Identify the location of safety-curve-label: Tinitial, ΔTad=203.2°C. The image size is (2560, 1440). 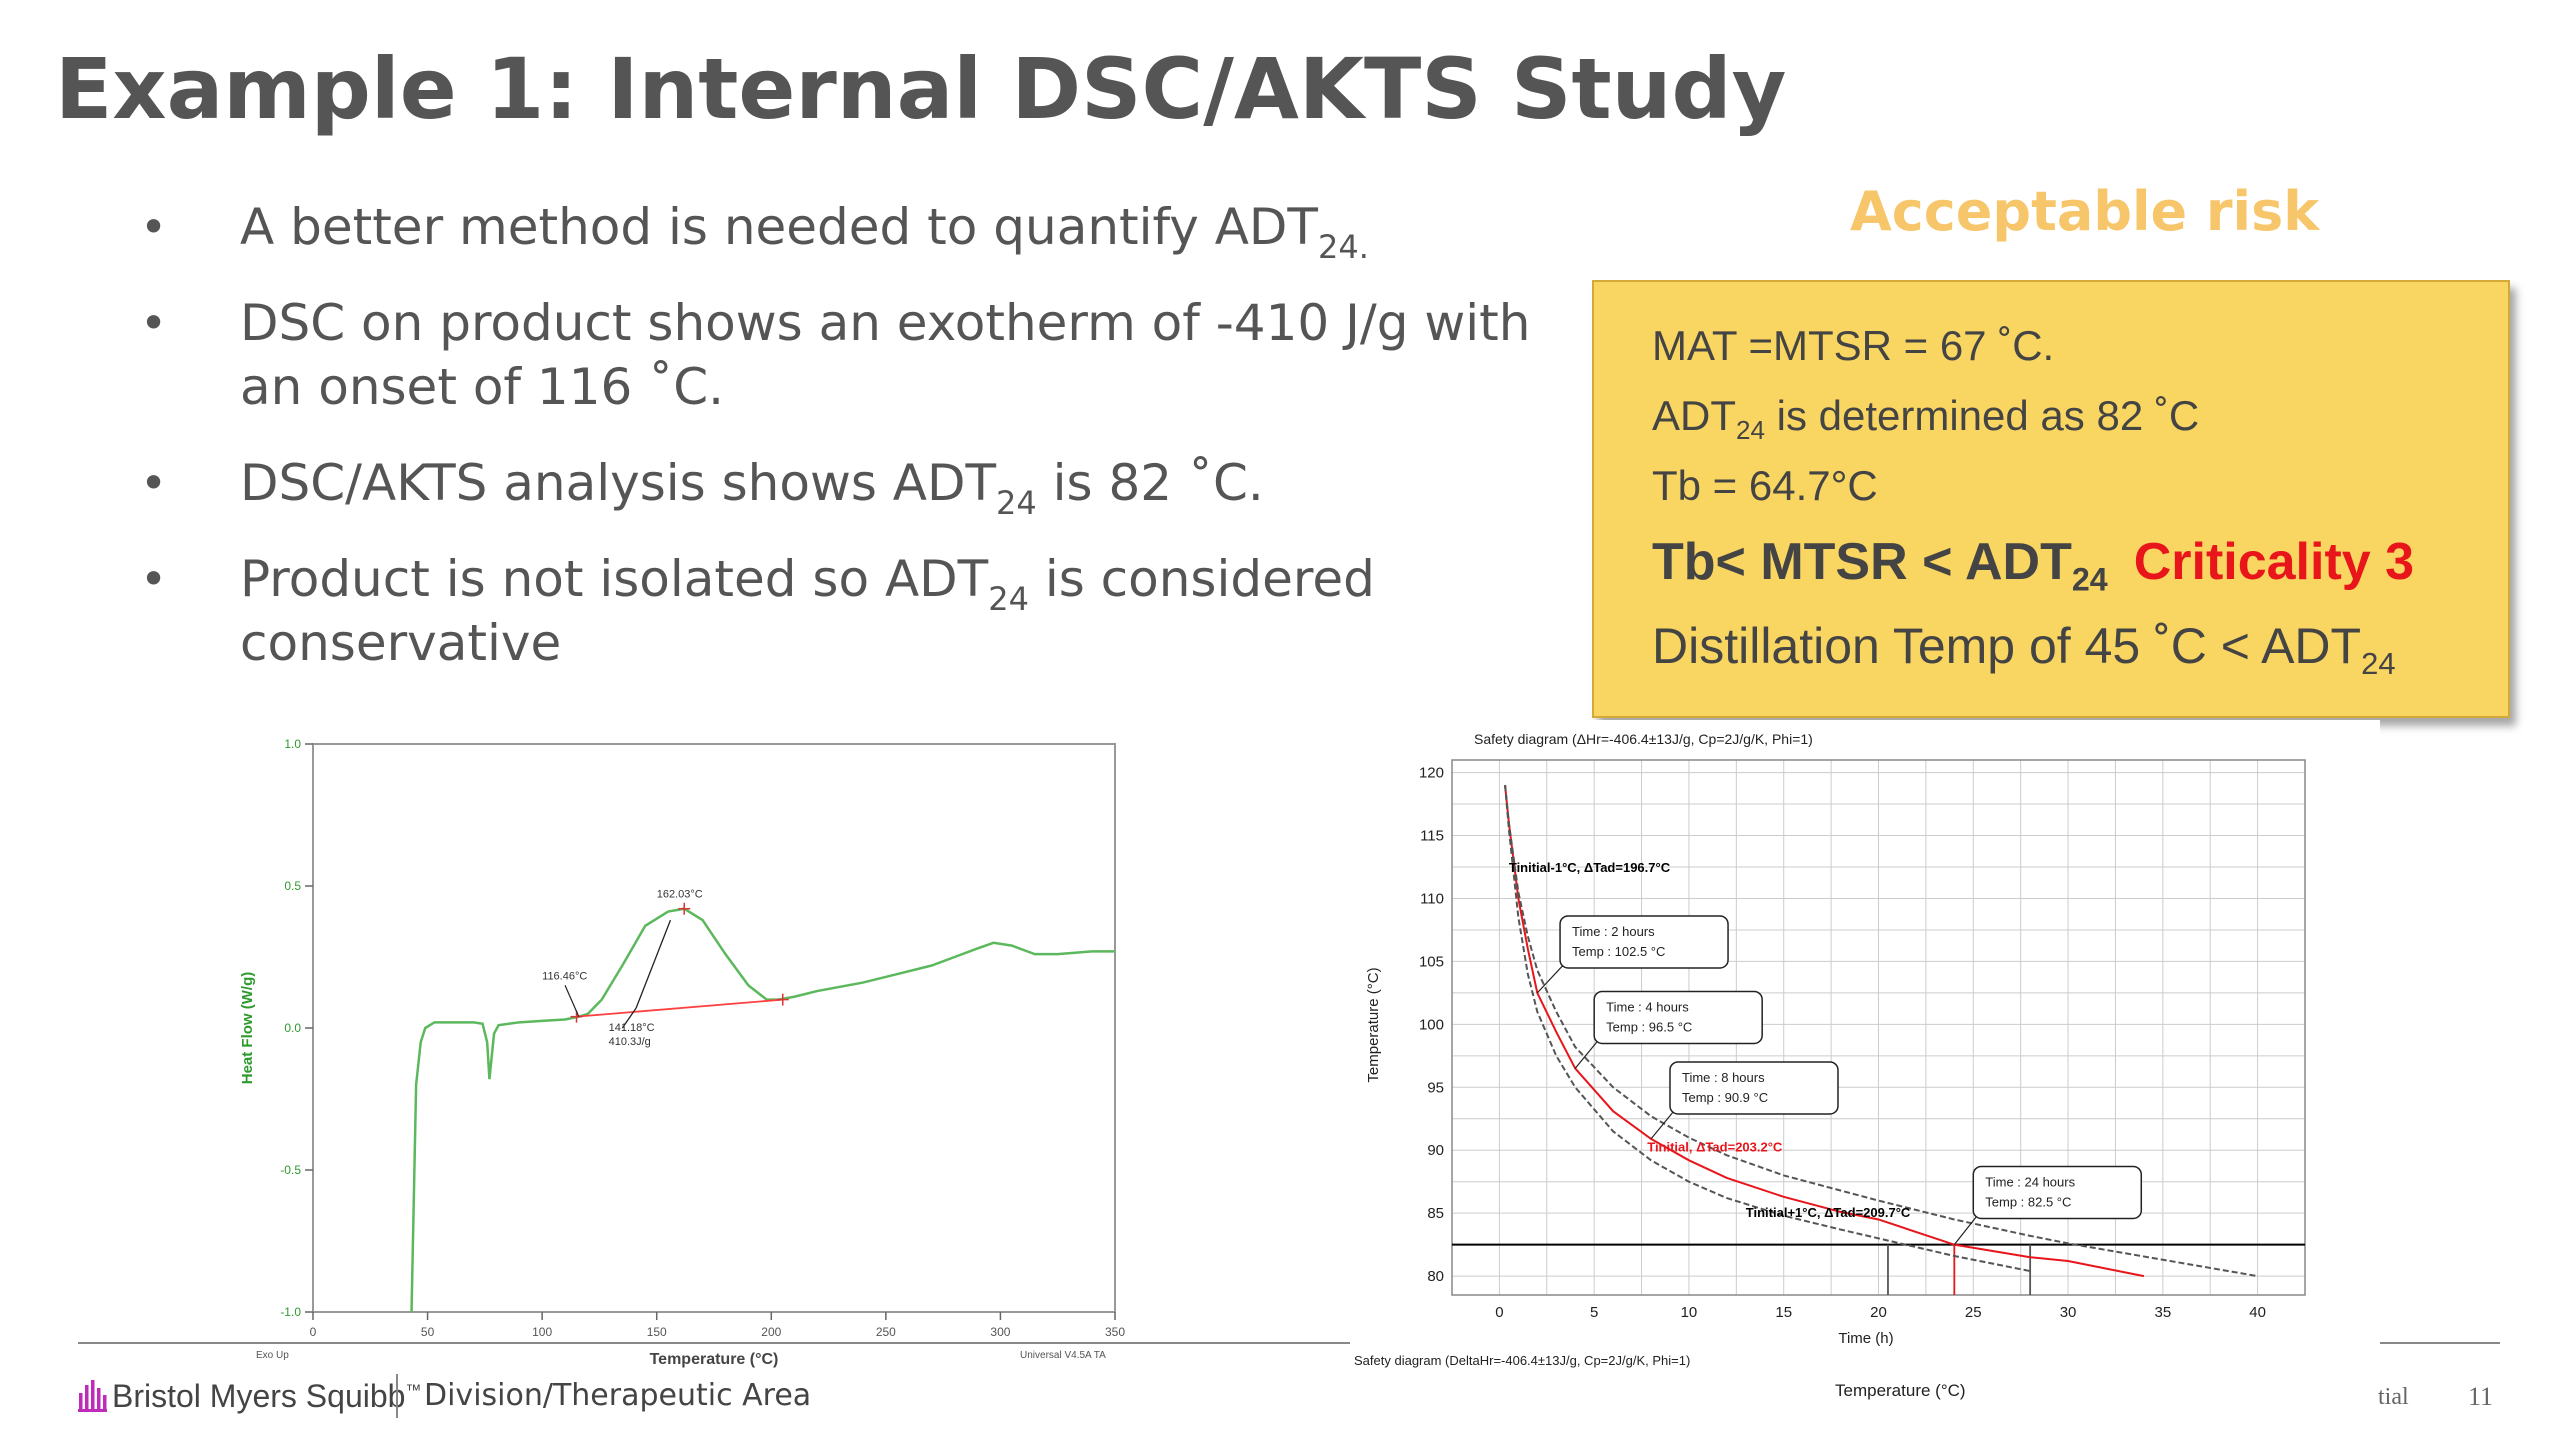
(1715, 1146).